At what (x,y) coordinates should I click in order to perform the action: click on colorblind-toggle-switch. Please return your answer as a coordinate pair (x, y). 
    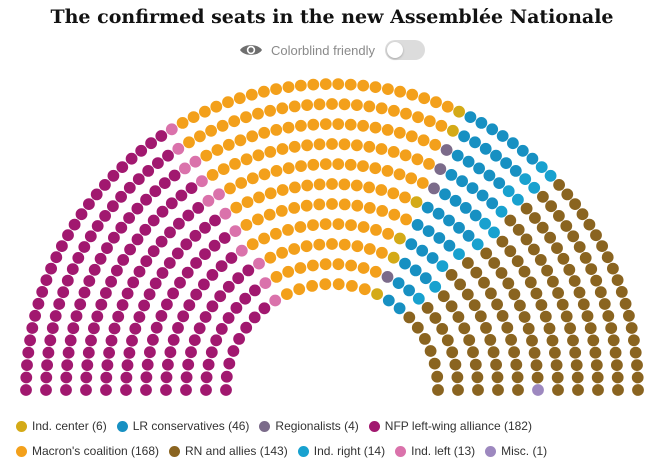
    Looking at the image, I should click on (405, 50).